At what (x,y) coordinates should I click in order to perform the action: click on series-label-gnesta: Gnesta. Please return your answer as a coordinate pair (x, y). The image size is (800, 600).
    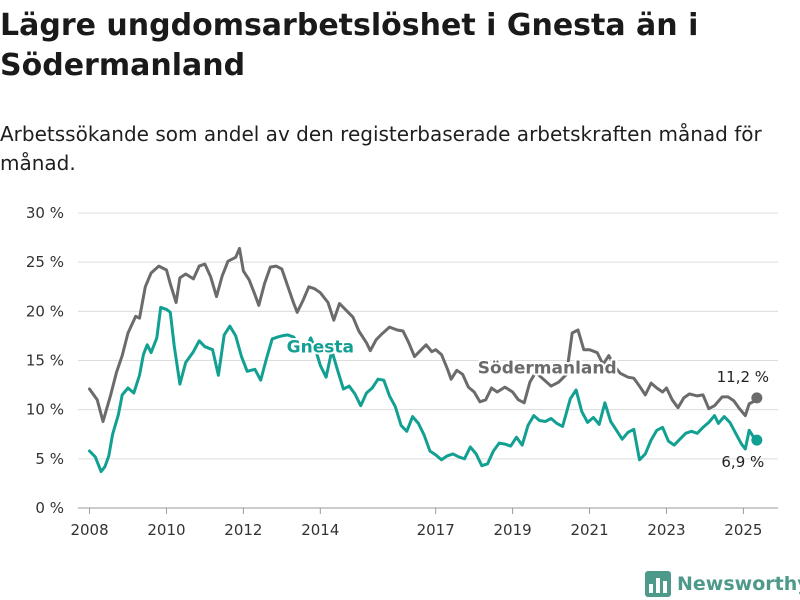
    Looking at the image, I should click on (320, 348).